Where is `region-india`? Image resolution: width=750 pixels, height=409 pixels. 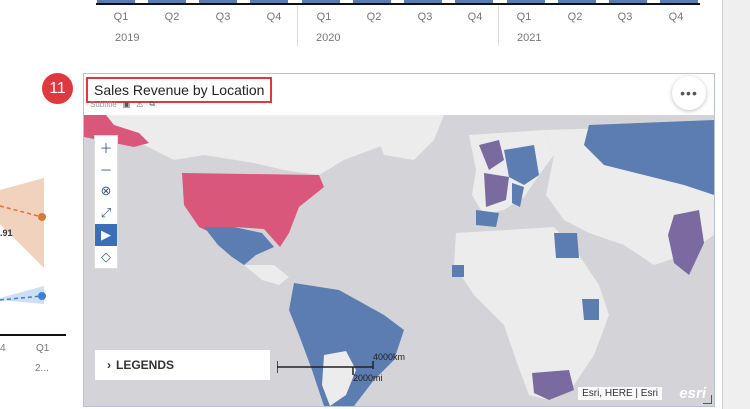 region-india is located at coordinates (686, 242).